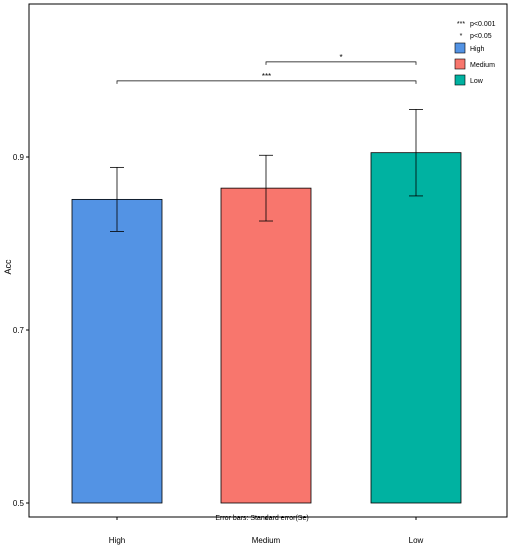 The image size is (514, 550). What do you see at coordinates (461, 36) in the screenshot?
I see `significance-symbol: *` at bounding box center [461, 36].